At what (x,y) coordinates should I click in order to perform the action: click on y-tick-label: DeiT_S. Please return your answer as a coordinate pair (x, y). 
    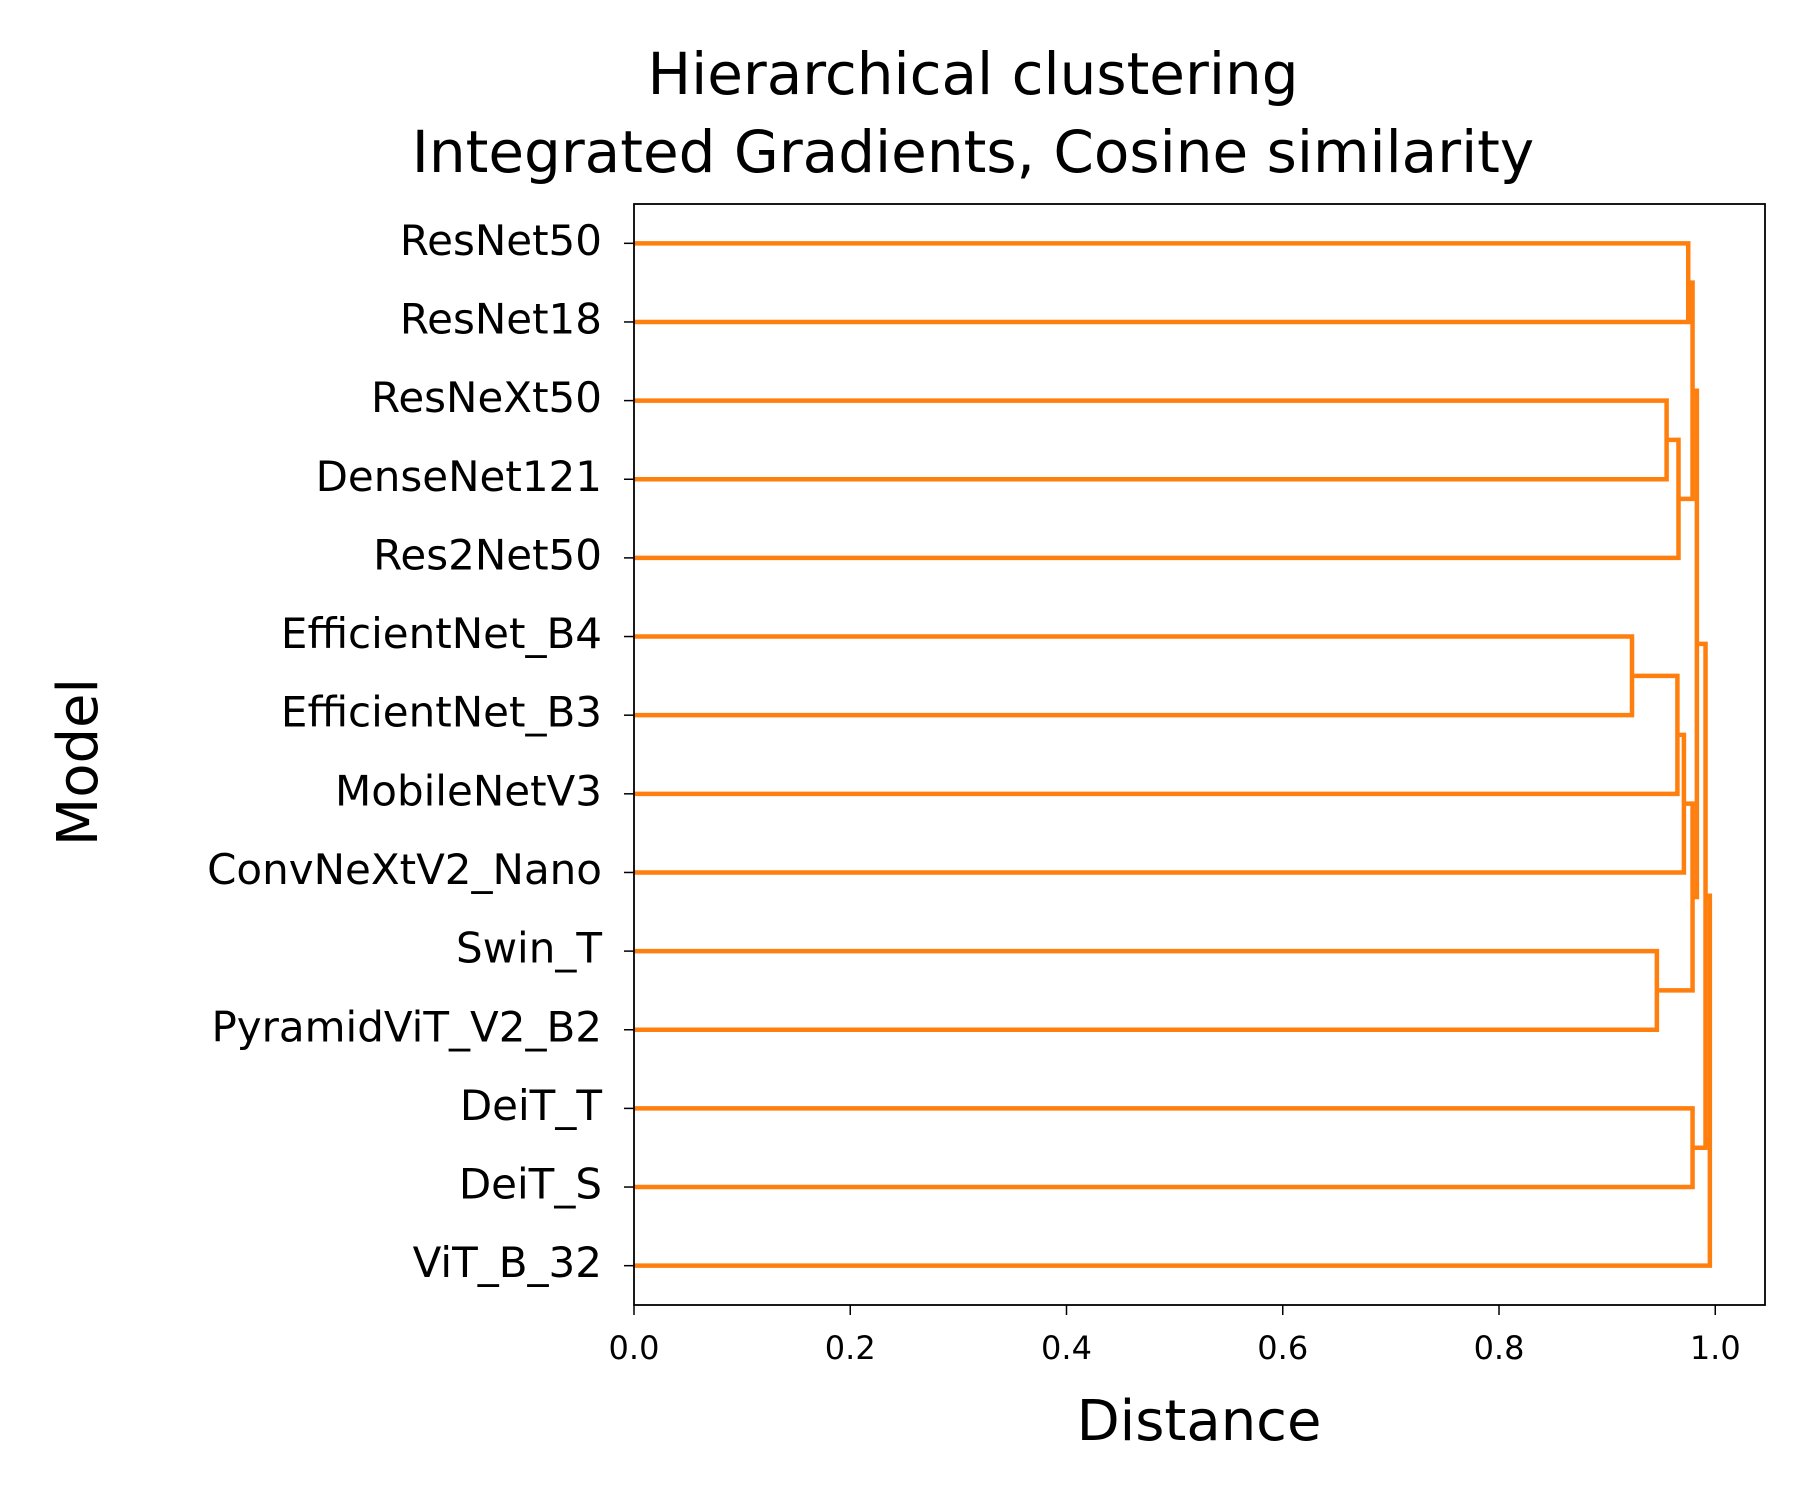
    Looking at the image, I should click on (530, 1184).